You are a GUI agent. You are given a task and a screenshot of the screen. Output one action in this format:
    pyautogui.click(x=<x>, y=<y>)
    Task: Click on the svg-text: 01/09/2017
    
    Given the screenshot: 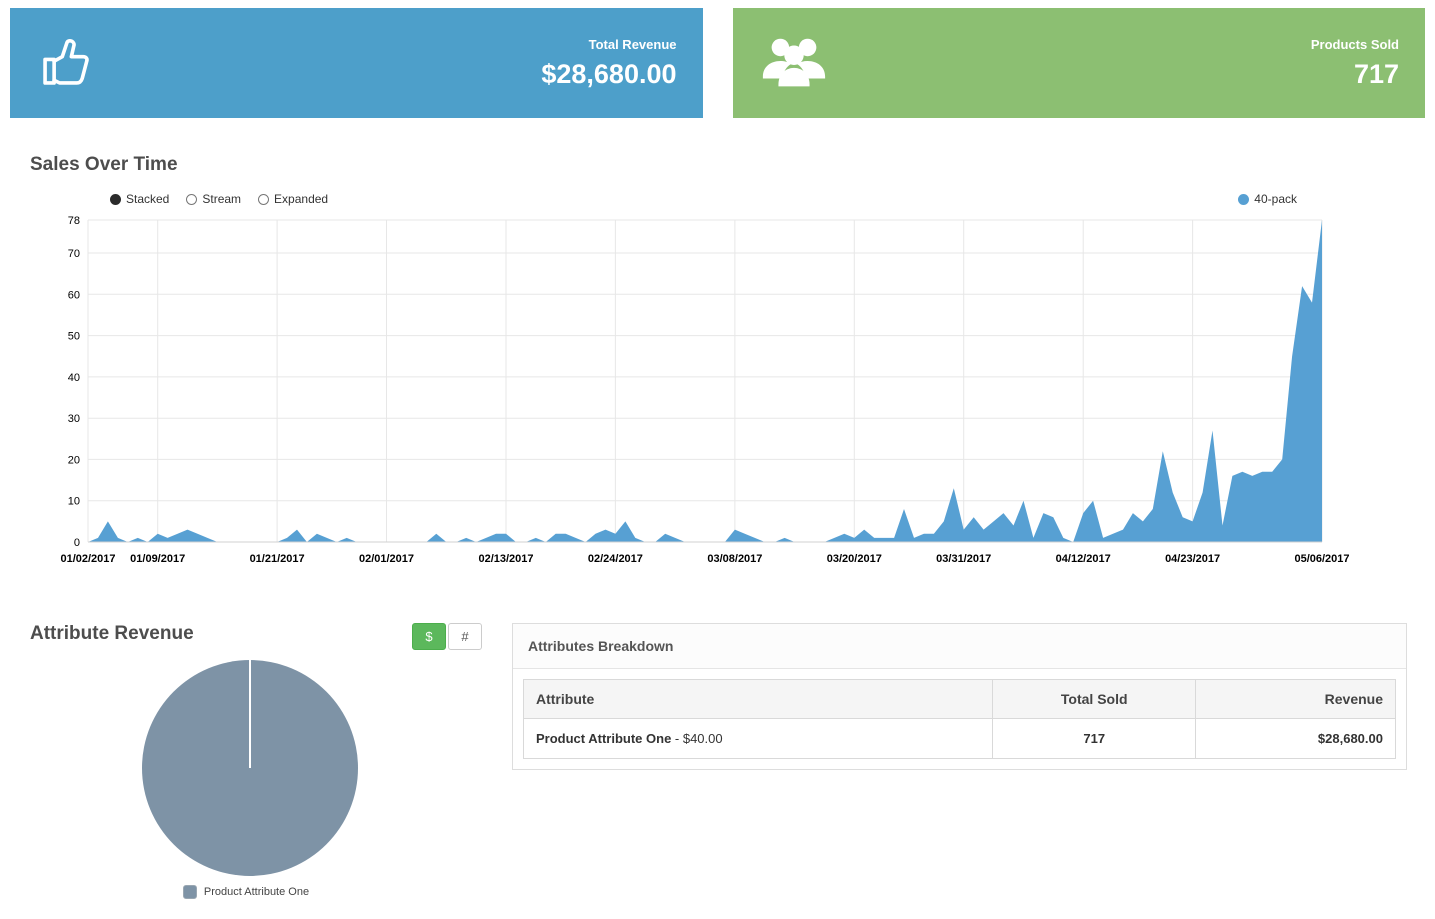 What is the action you would take?
    pyautogui.click(x=157, y=559)
    